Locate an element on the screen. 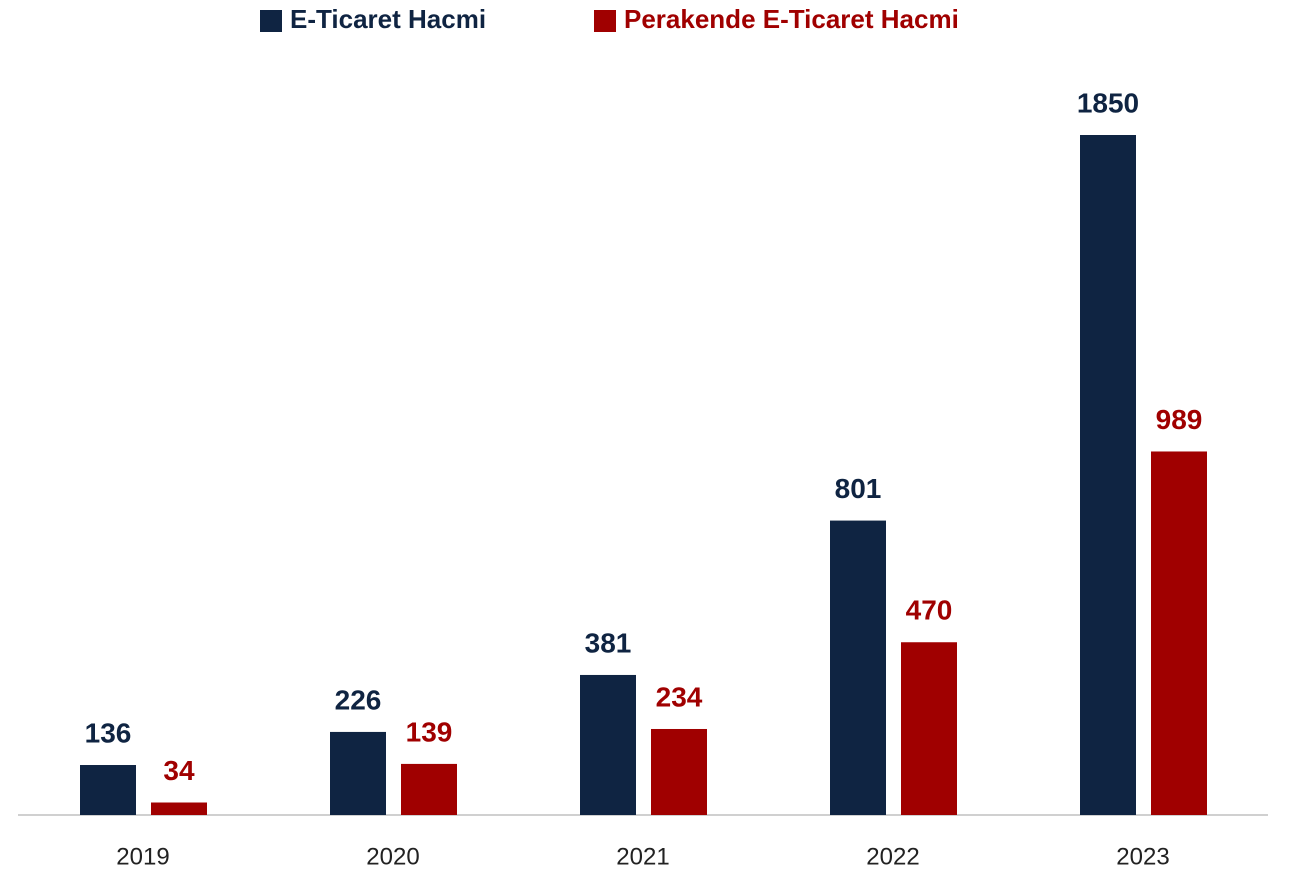  x-tick-label: 2021 is located at coordinates (642, 856).